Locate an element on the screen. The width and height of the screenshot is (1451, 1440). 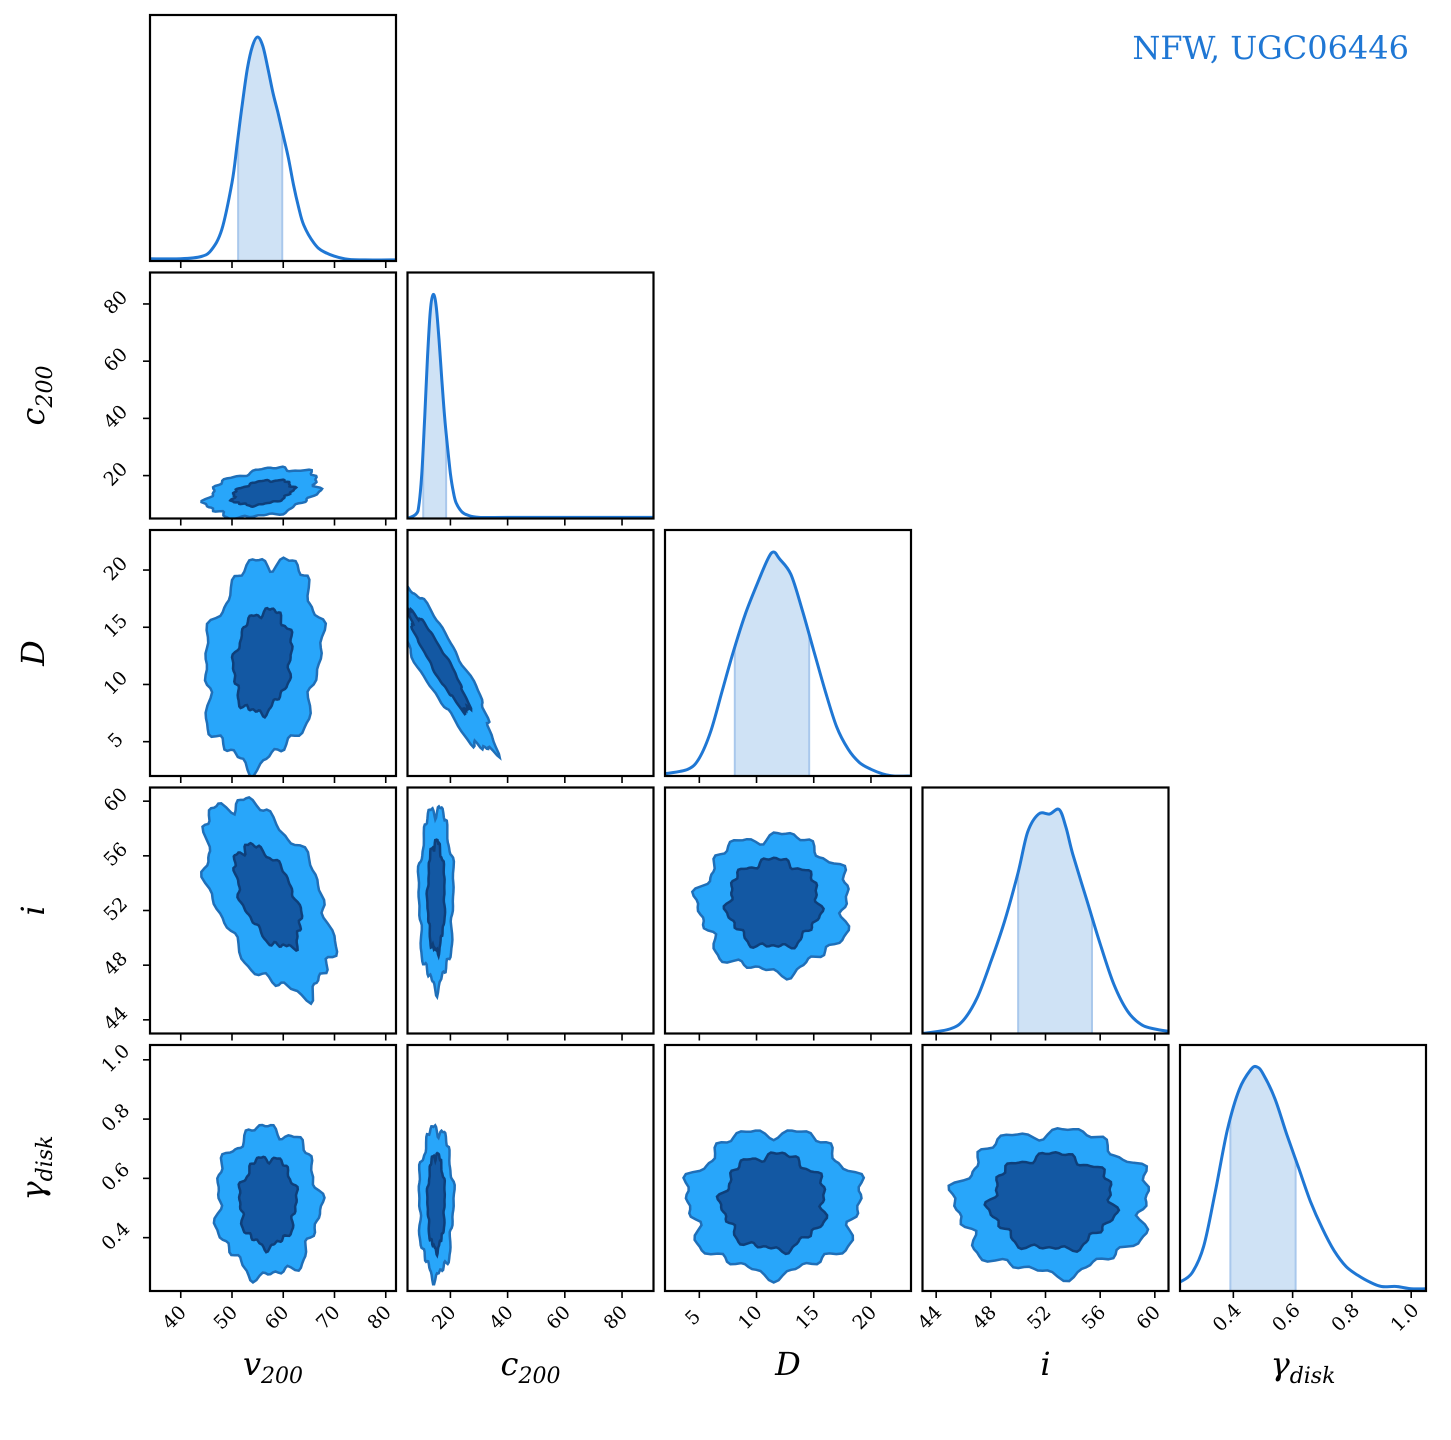
panel-gamma_disk: 0.4 0.6 0.8 1.0 γdisk is located at coordinates (1303, 1216).